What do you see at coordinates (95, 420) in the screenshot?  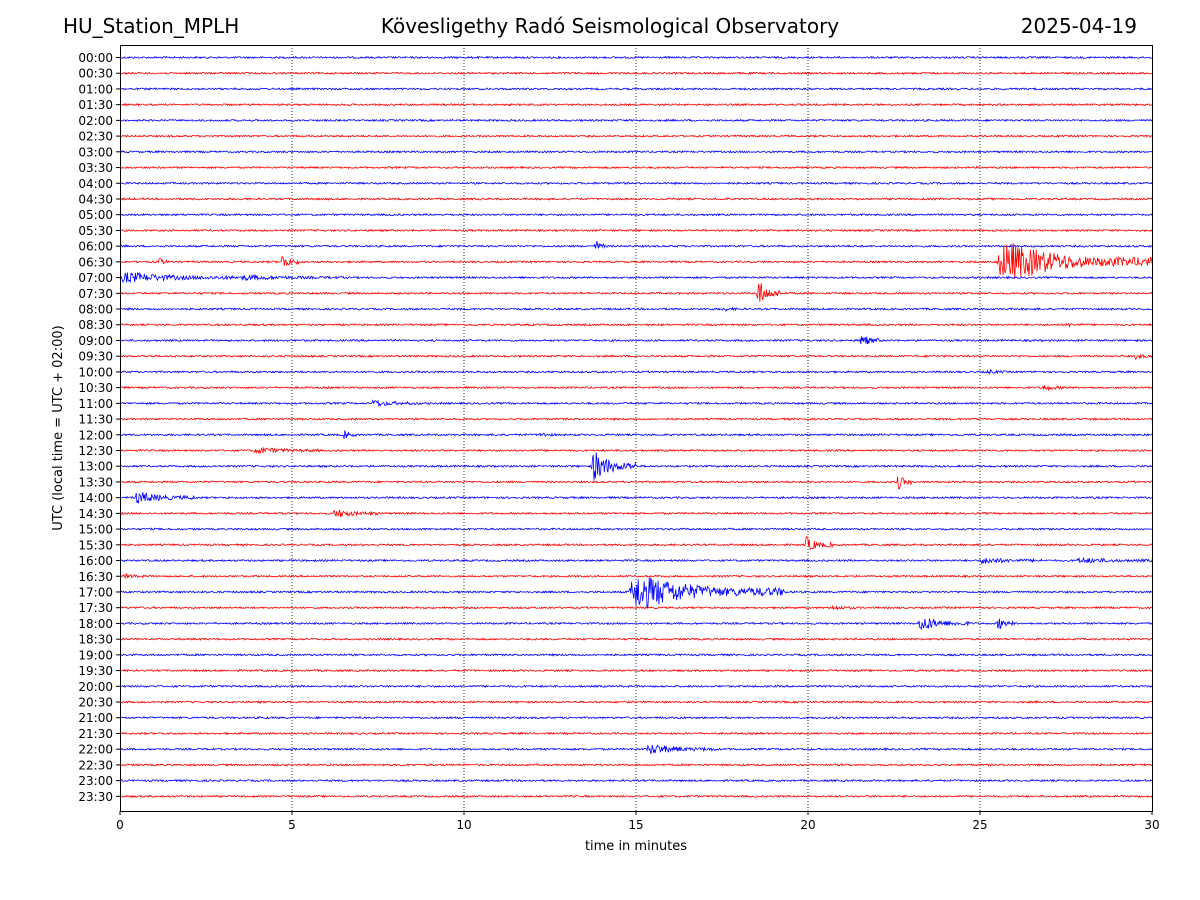 I see `y-tick-label: 11:30` at bounding box center [95, 420].